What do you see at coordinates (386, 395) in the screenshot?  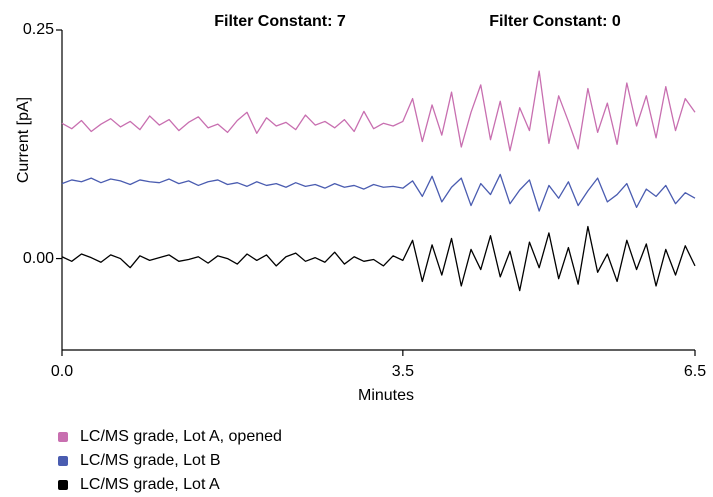 I see `x-axis-label: Minutes` at bounding box center [386, 395].